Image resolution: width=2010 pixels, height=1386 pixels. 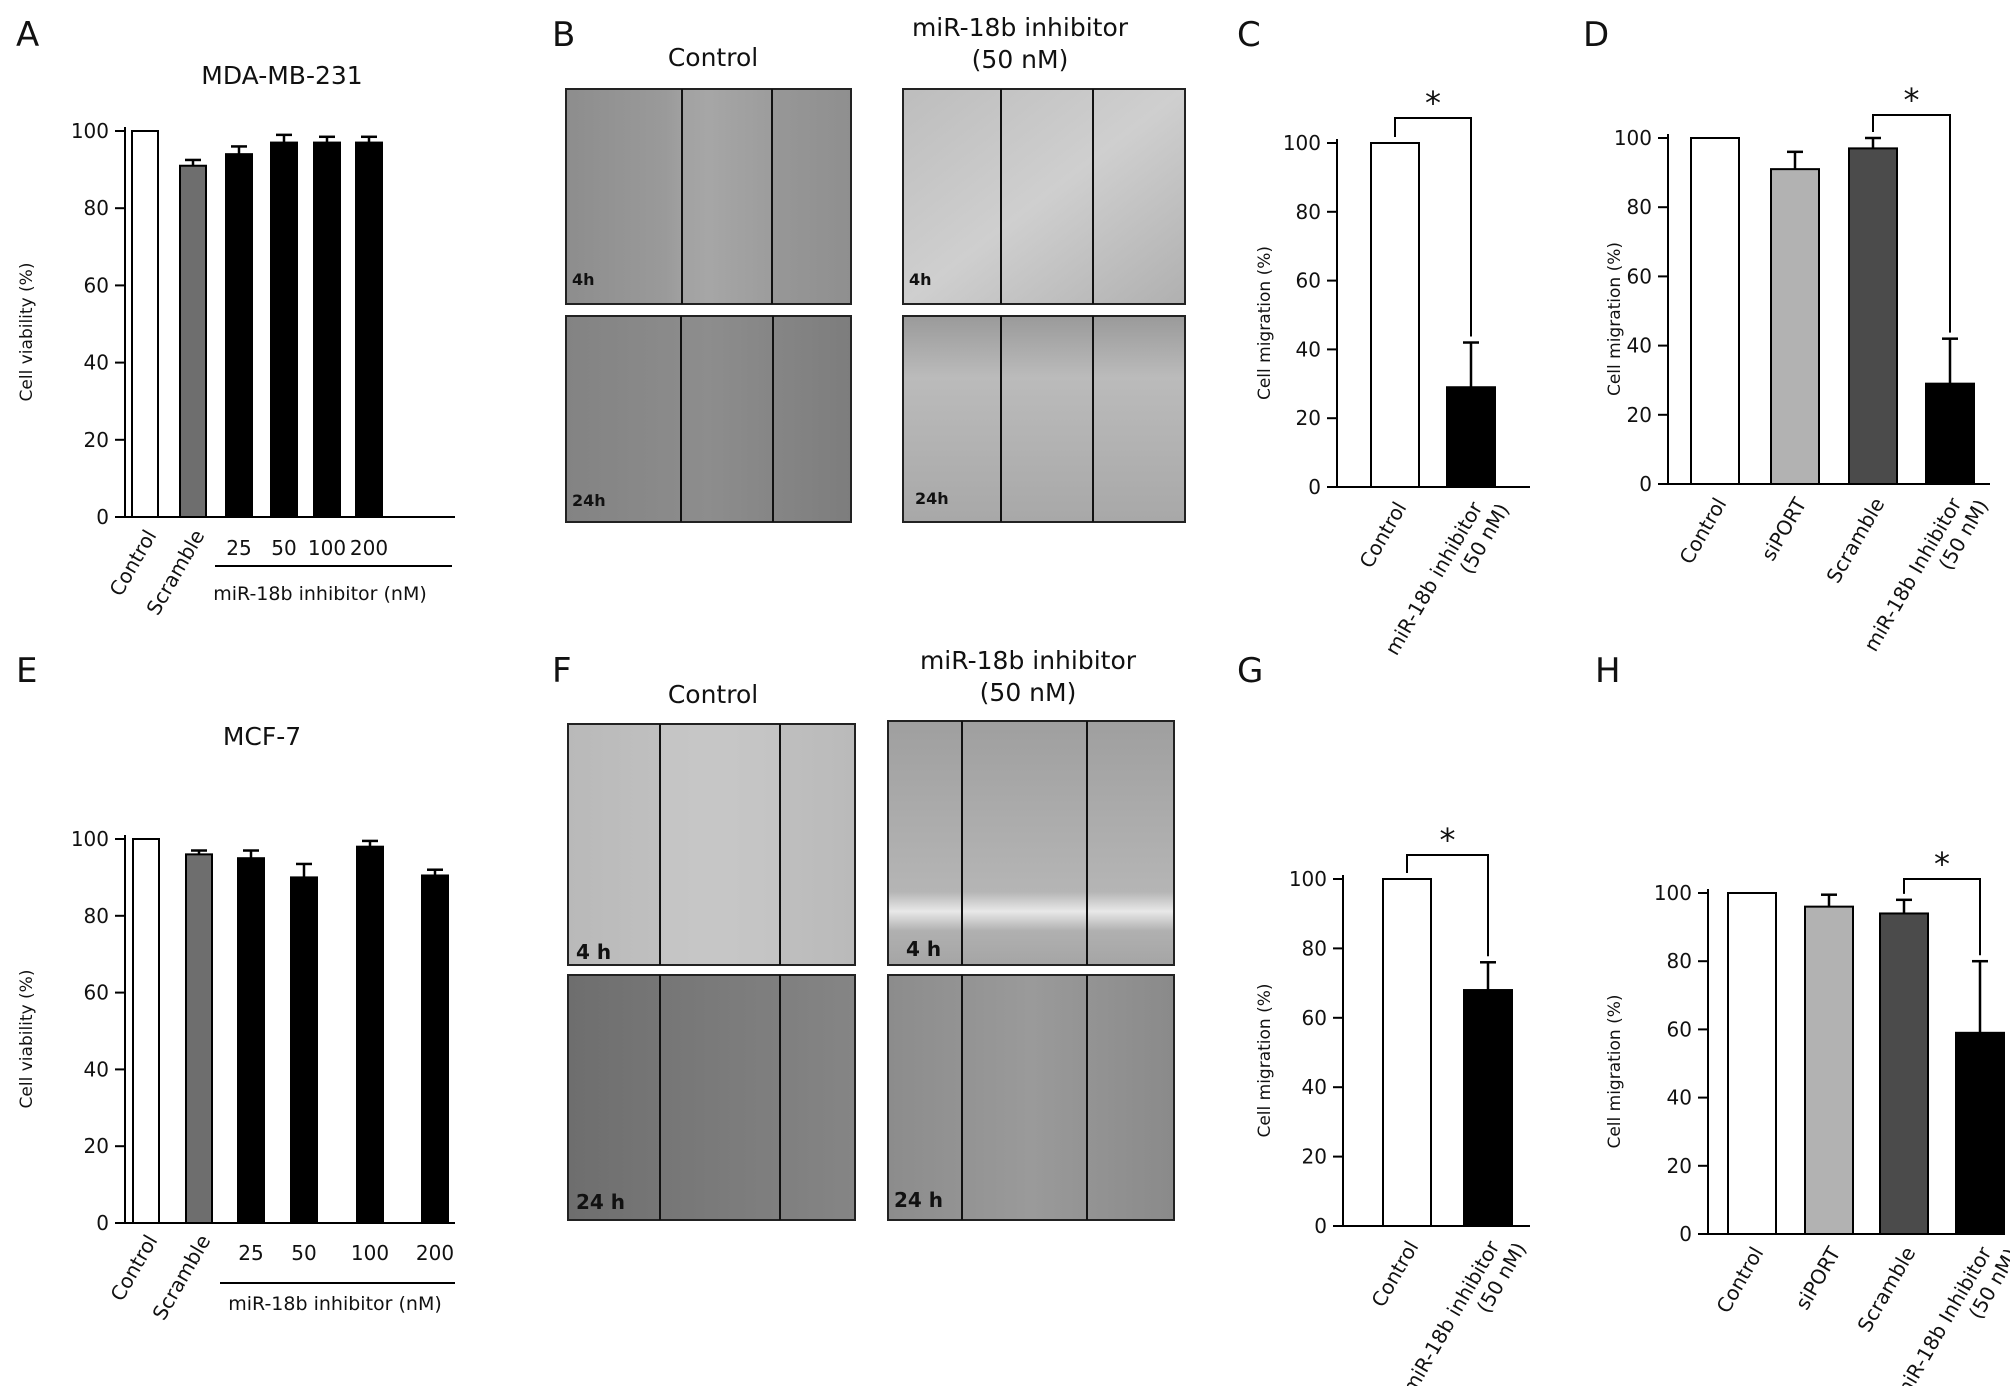 I want to click on micrograph-b-inhibitor-24h, so click(x=1044, y=419).